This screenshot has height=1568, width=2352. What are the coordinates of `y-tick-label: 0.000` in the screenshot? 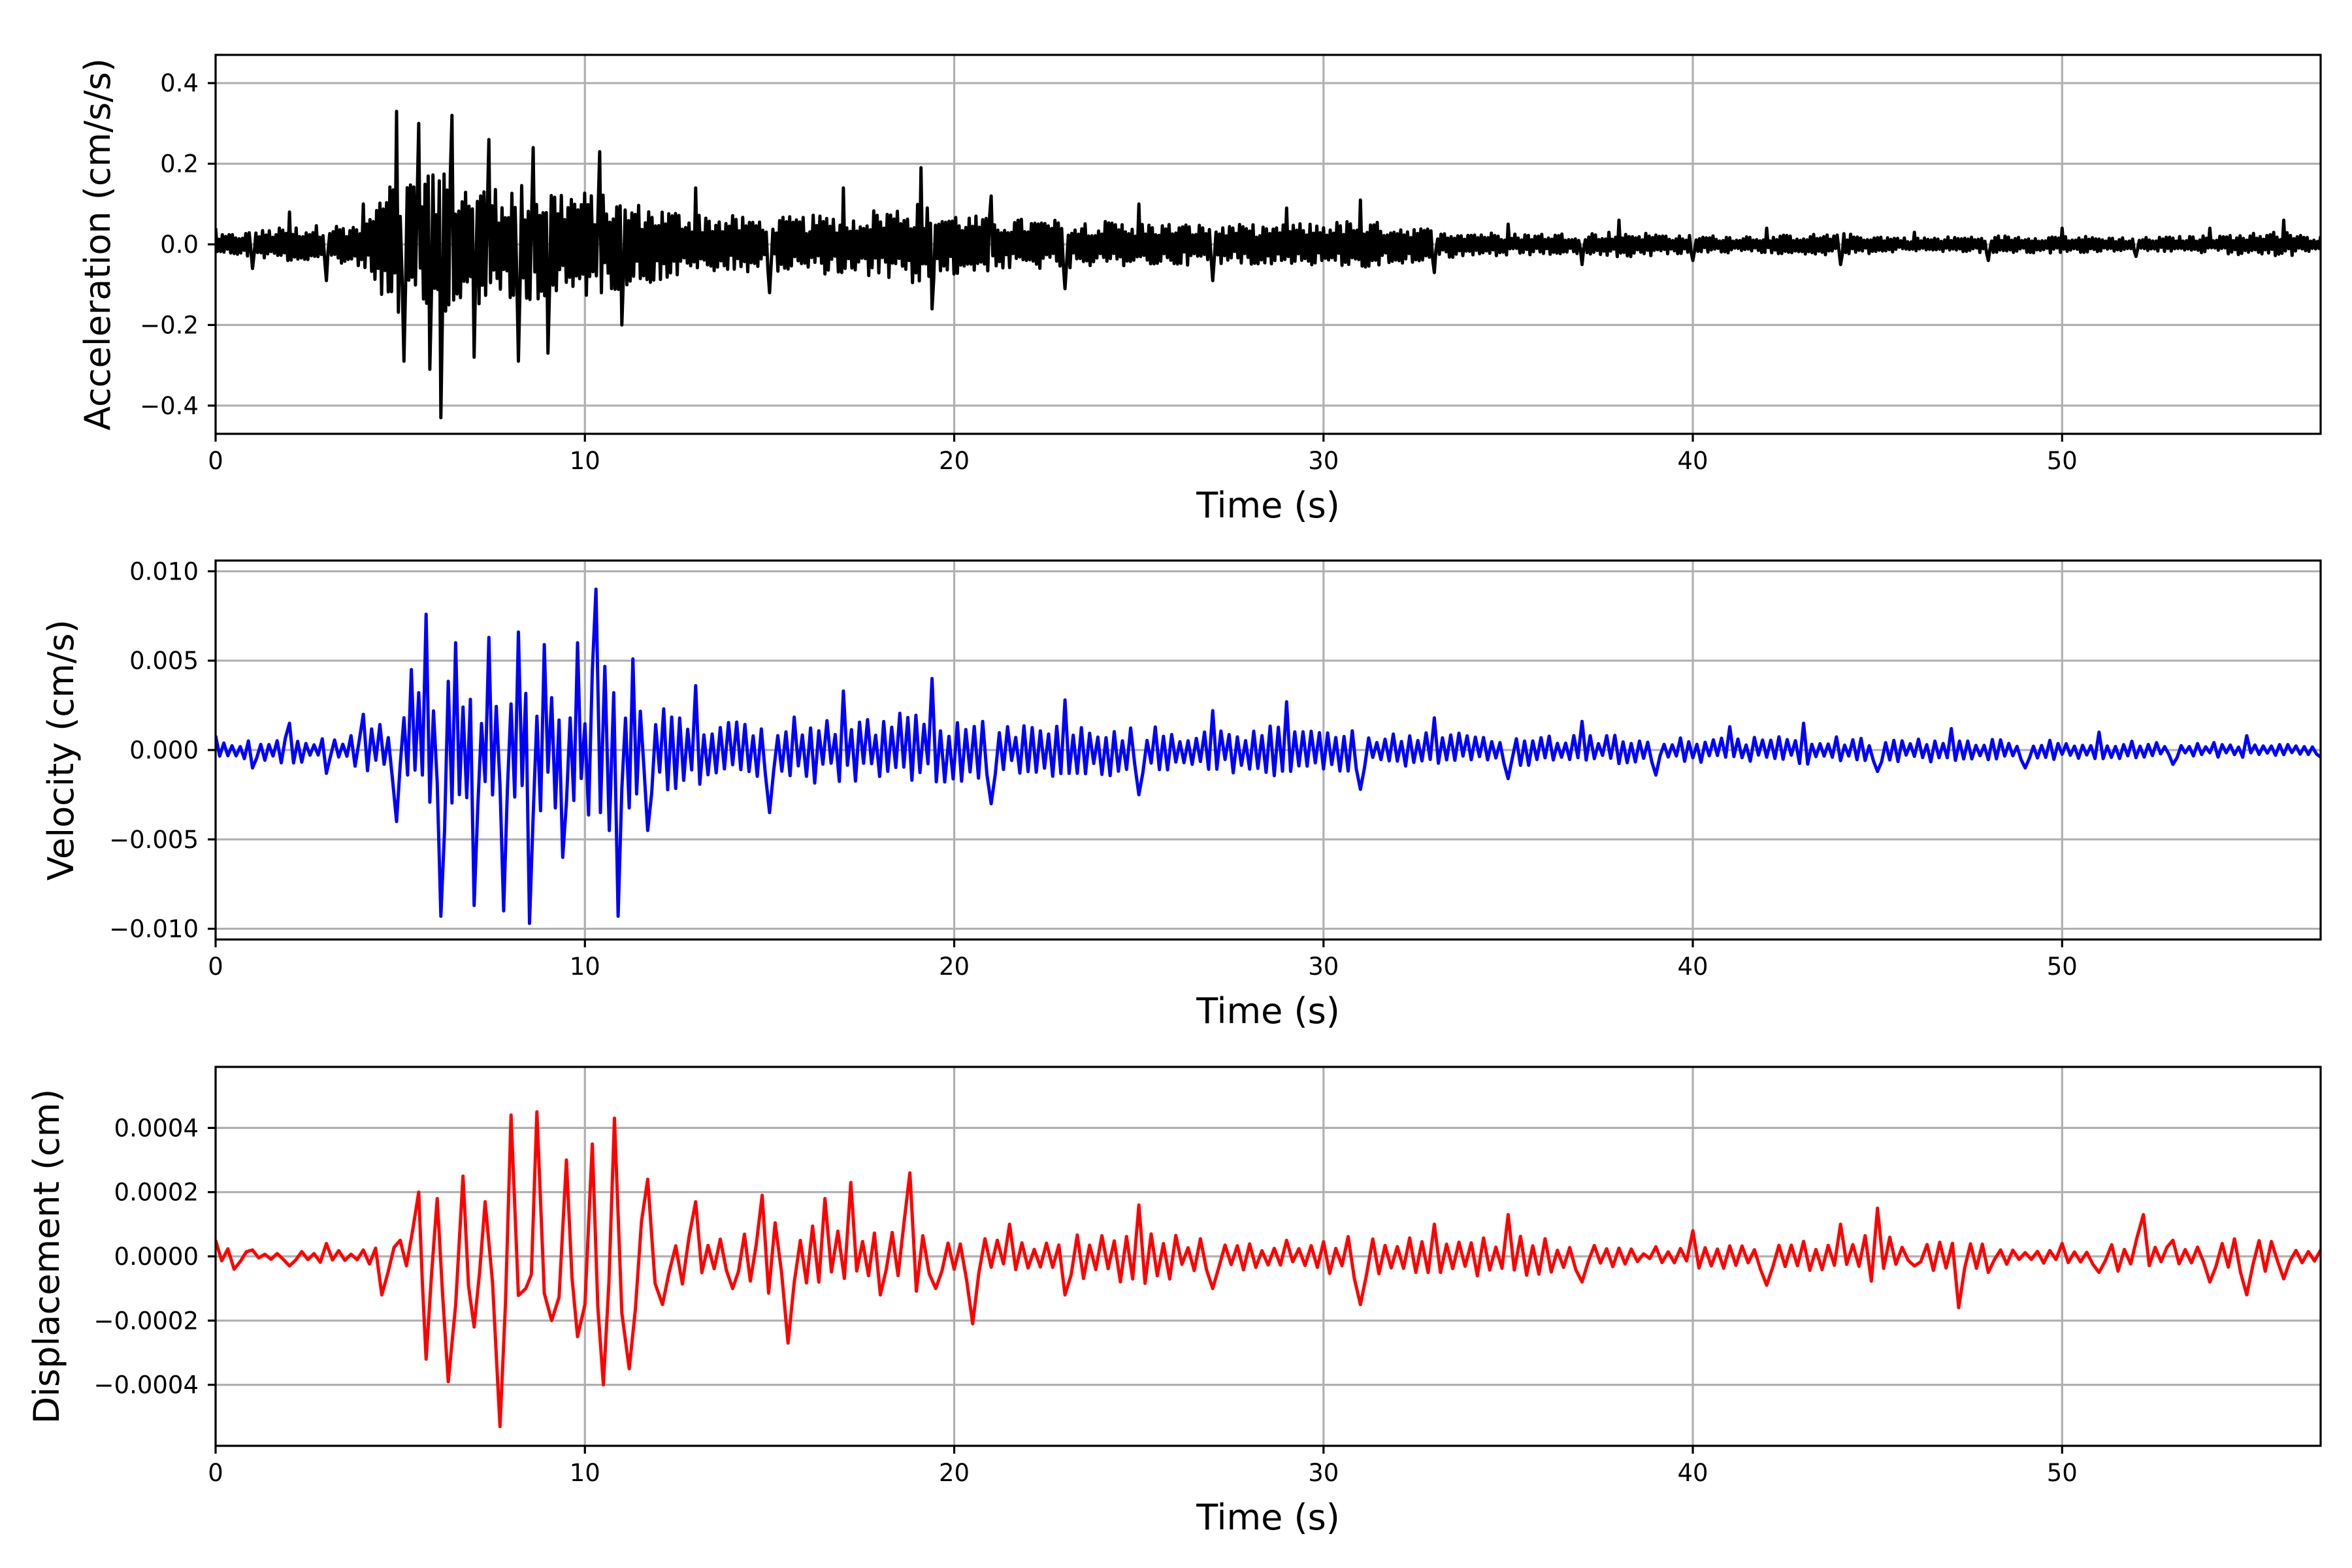 It's located at (164, 750).